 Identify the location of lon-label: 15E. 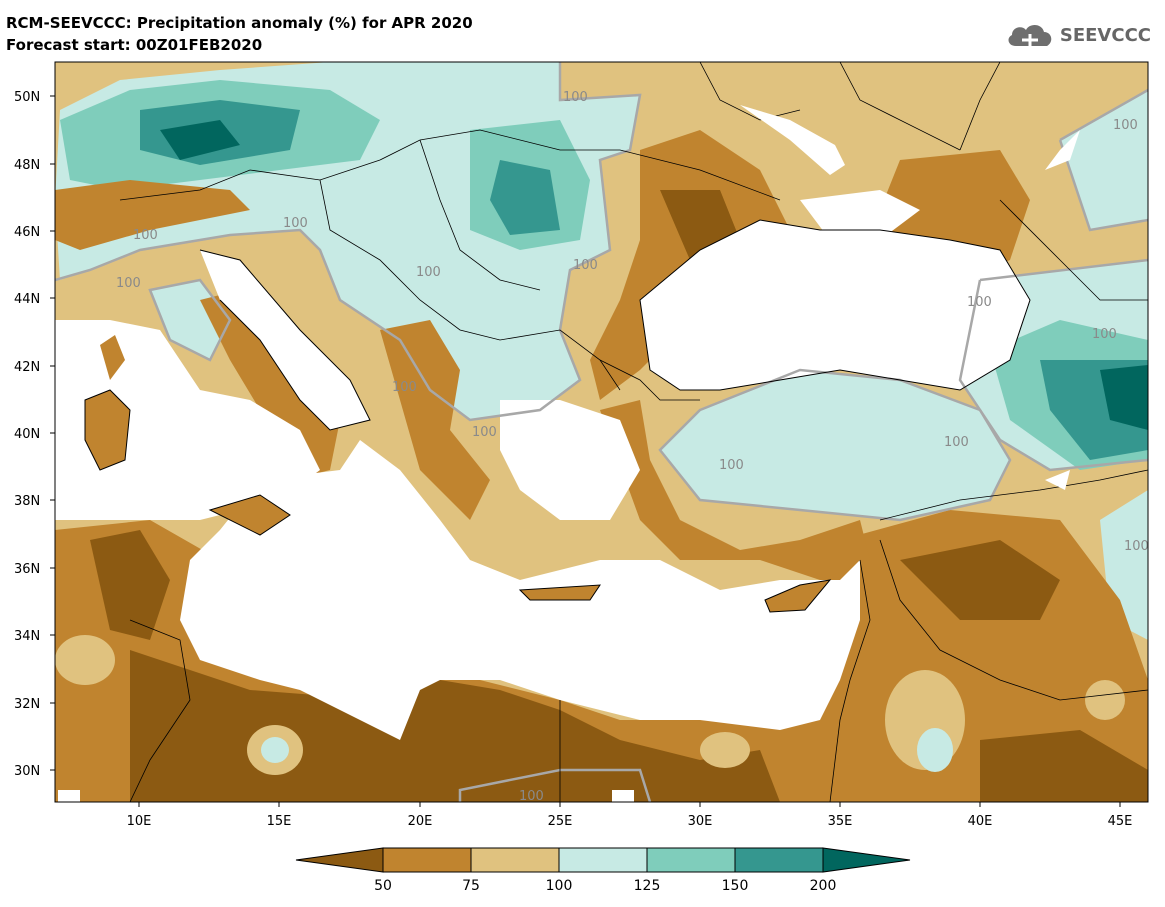
(279, 821).